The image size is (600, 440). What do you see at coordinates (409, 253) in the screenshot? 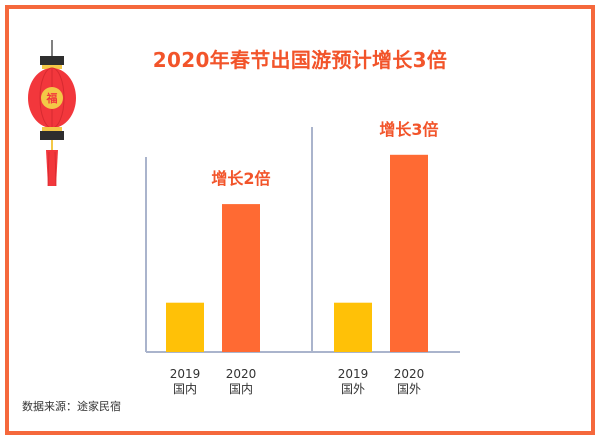
I see `bar-2020-overseas` at bounding box center [409, 253].